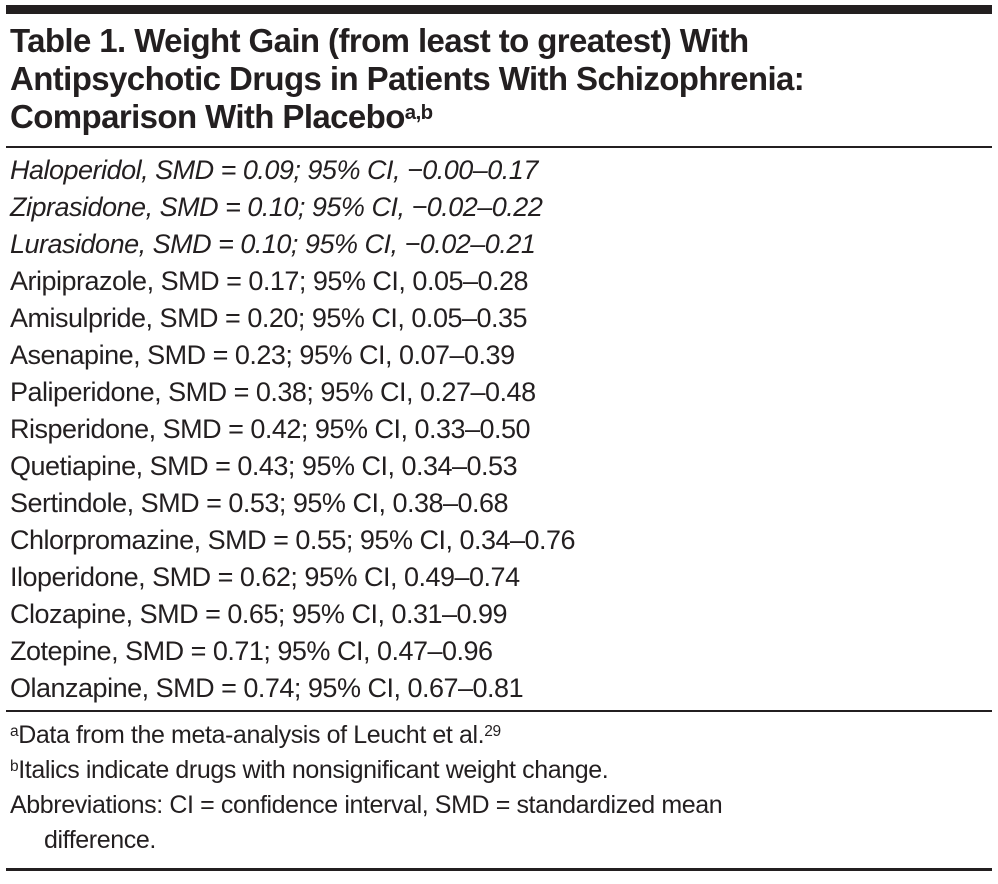 The height and width of the screenshot is (884, 998). What do you see at coordinates (499, 147) in the screenshot?
I see `title-divider-rule` at bounding box center [499, 147].